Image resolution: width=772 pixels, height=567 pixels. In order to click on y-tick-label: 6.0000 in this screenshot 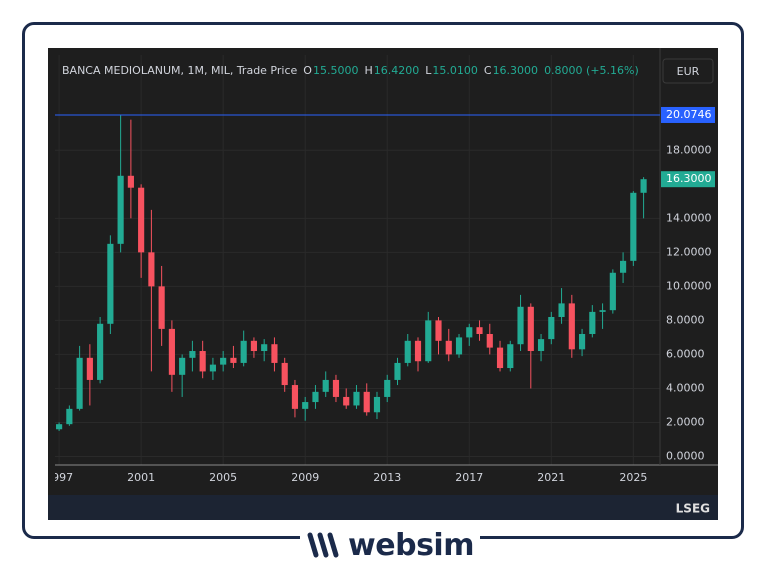, I will do `click(685, 353)`.